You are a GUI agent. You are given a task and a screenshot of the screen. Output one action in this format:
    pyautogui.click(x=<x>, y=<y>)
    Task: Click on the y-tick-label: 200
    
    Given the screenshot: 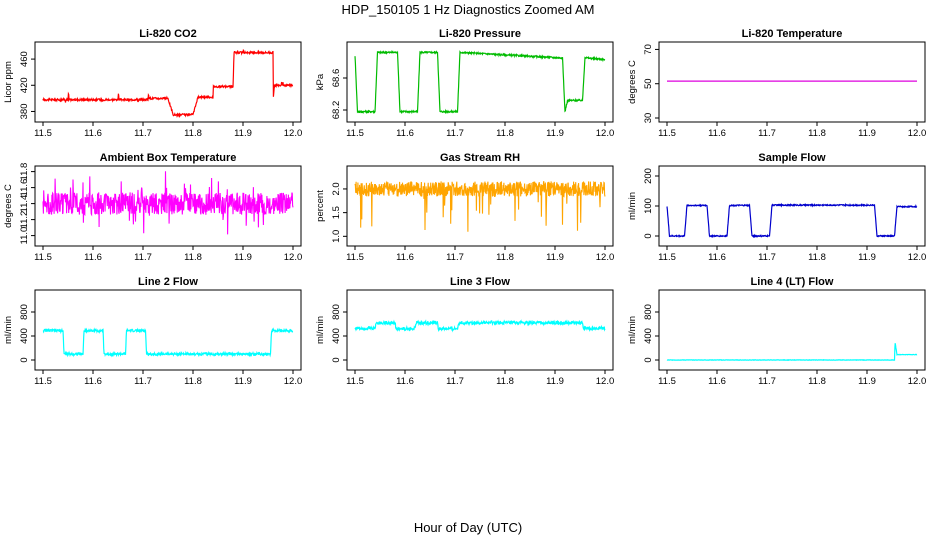 What is the action you would take?
    pyautogui.click(x=648, y=176)
    